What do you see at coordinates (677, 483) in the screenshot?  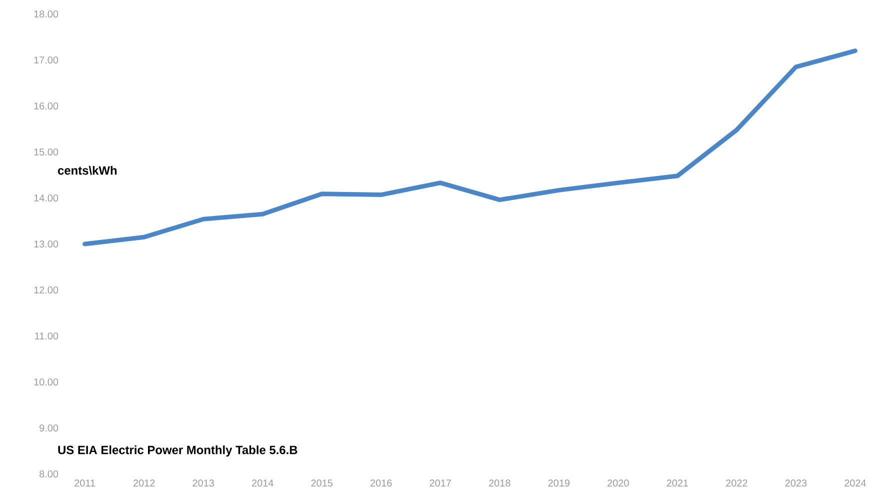 I see `x-tick-label: 2021` at bounding box center [677, 483].